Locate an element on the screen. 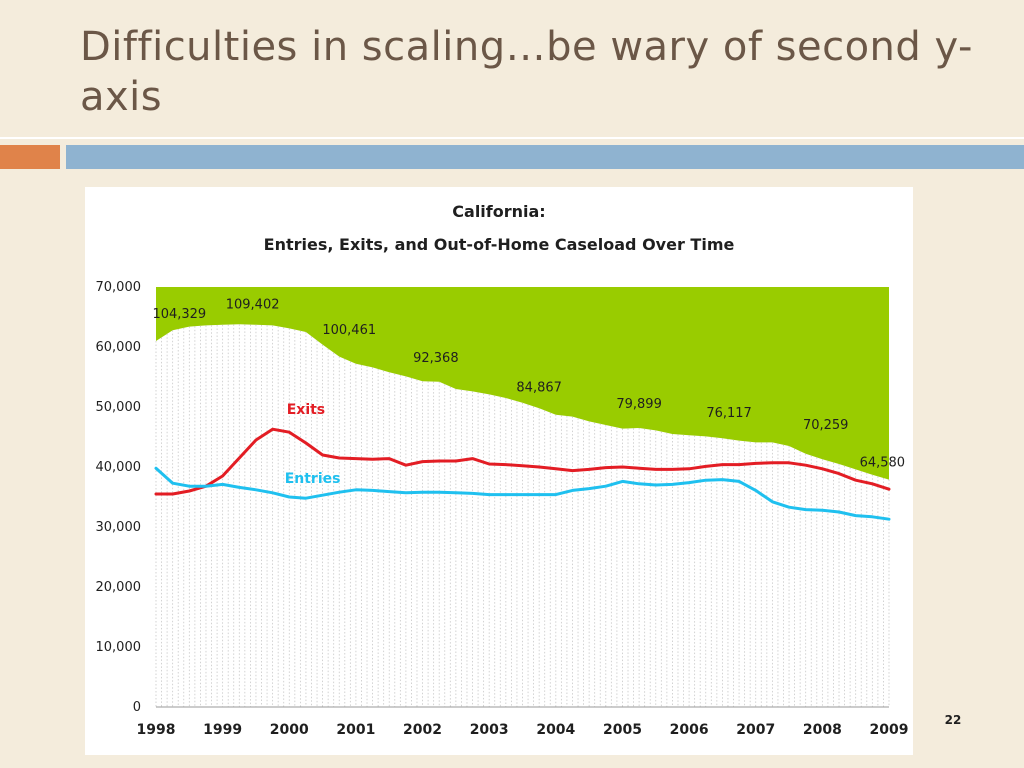 Image resolution: width=1024 pixels, height=768 pixels. caseload-data-label: 100,461 is located at coordinates (349, 330).